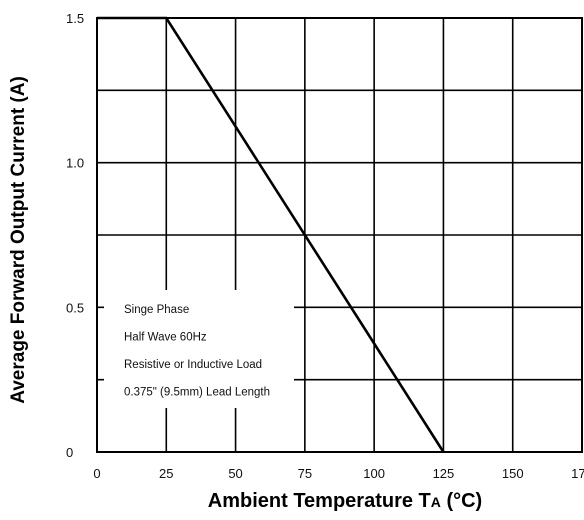  I want to click on x-tick-label: 75, so click(305, 473).